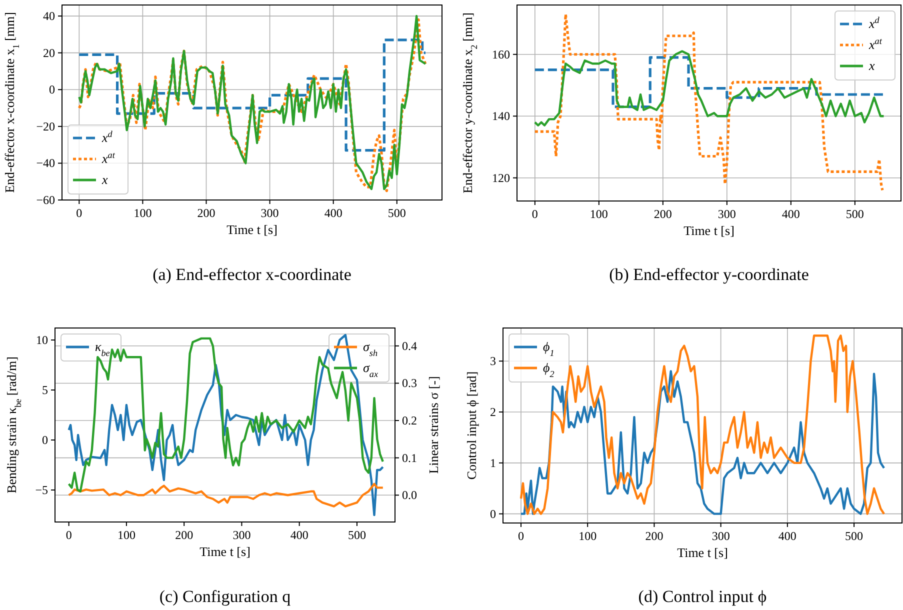 This screenshot has width=903, height=610. Describe the element at coordinates (225, 596) in the screenshot. I see `text: (c) Configuration q` at that location.